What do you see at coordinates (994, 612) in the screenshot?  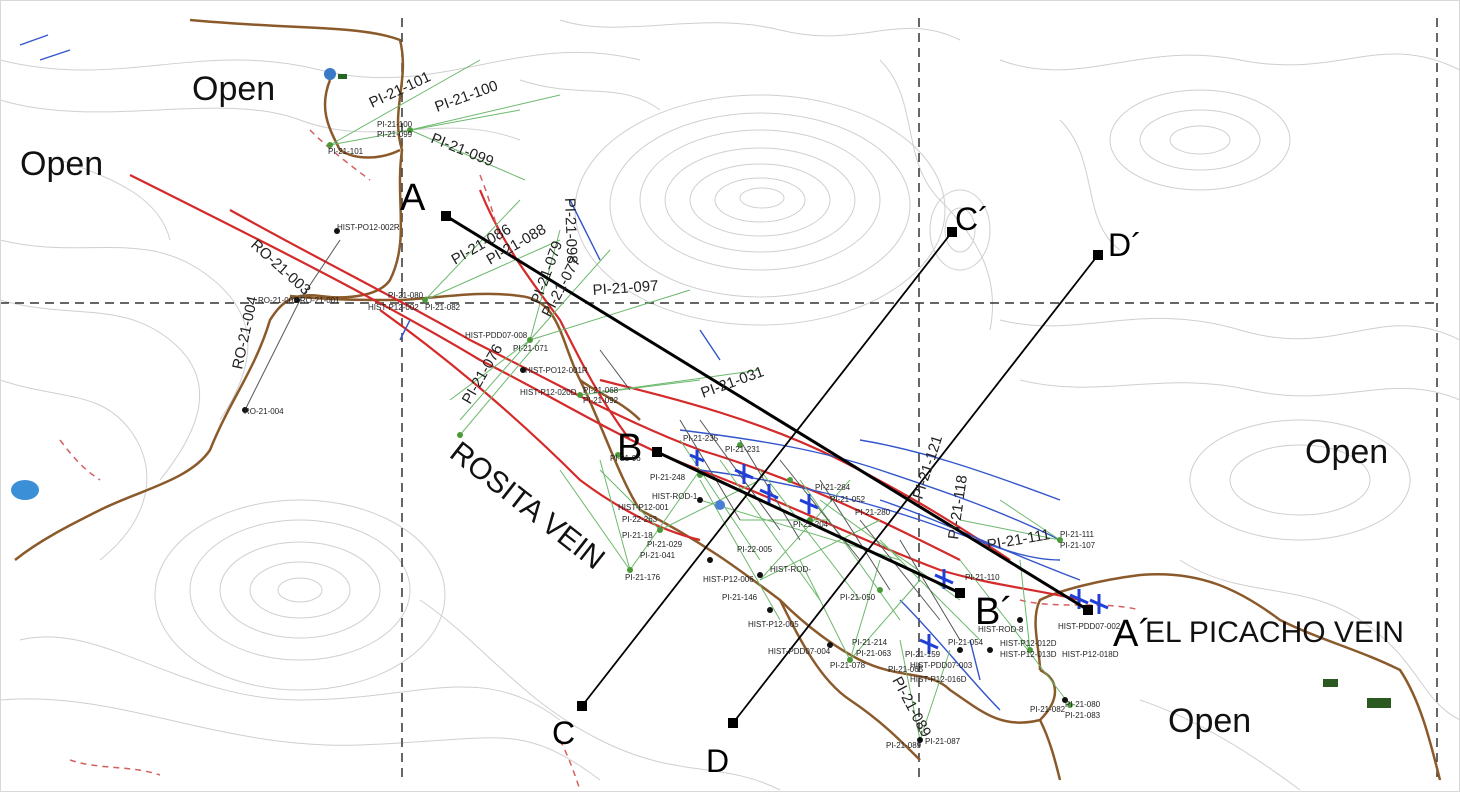 I see `section-b-end-label: B´` at bounding box center [994, 612].